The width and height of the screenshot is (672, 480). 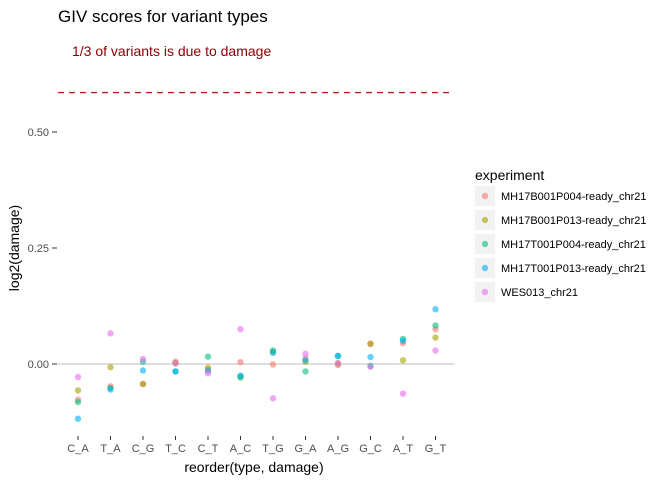 What do you see at coordinates (370, 449) in the screenshot?
I see `x-tick-label: G_C` at bounding box center [370, 449].